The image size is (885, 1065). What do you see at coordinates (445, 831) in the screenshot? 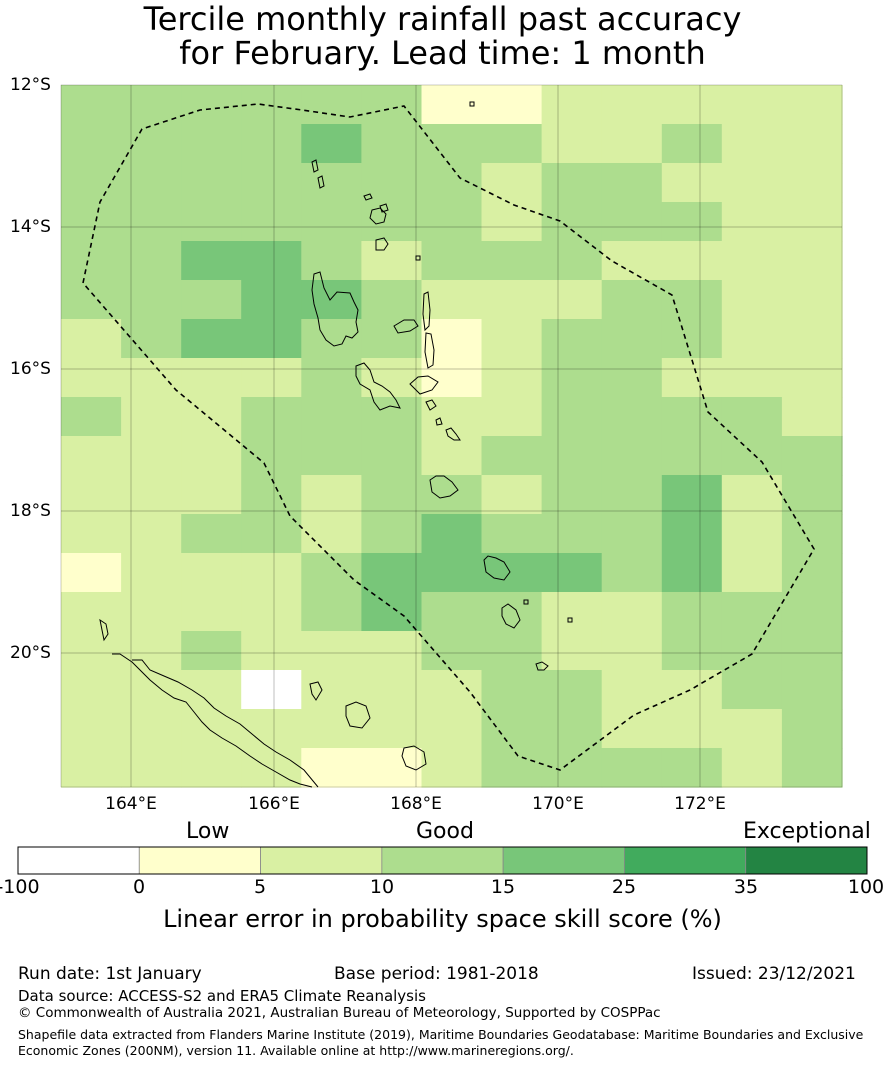
I see `legend-category-good: Good` at bounding box center [445, 831].